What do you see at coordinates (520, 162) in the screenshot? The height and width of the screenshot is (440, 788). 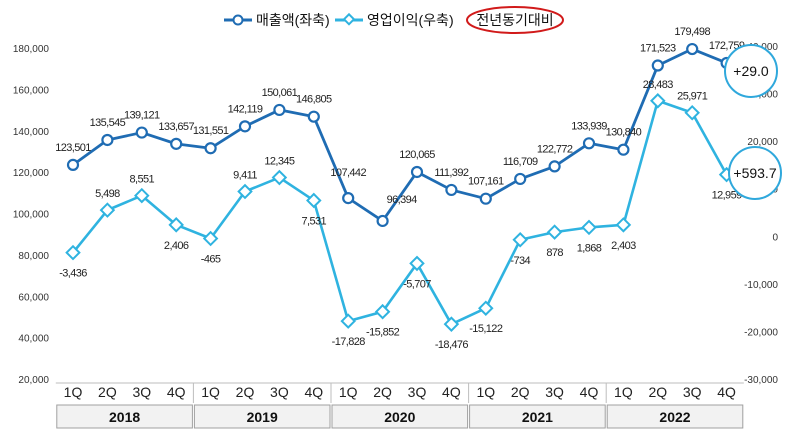 I see `revenue-data-label: 116,709` at bounding box center [520, 162].